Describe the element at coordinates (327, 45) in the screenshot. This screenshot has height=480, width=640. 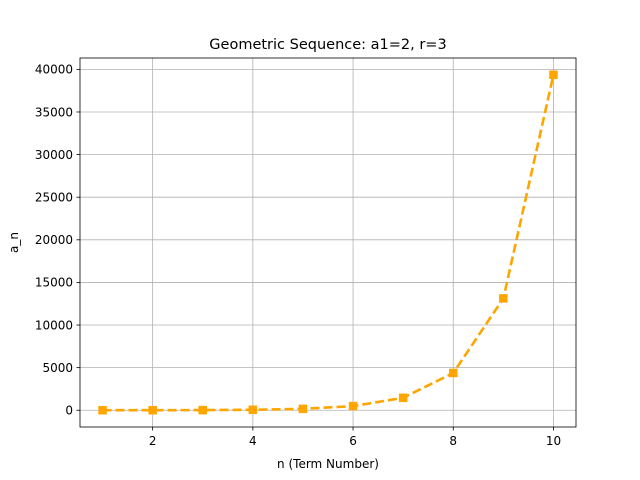
I see `chart-title: Geometric Sequence: a1=2, r=3` at that location.